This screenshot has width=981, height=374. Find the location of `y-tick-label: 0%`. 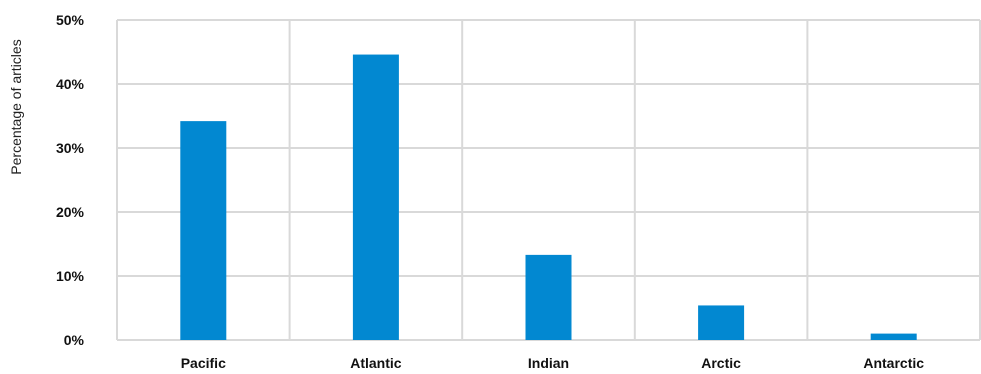

y-tick-label: 0% is located at coordinates (74, 340).